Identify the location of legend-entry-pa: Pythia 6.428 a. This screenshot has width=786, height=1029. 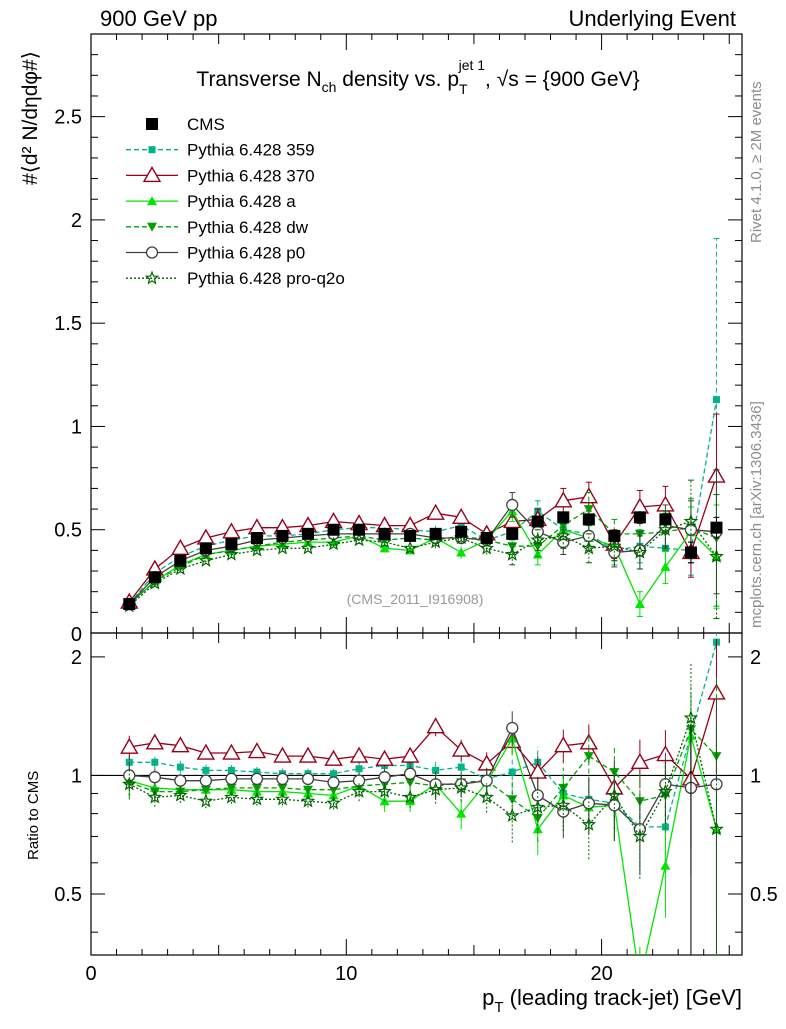
(211, 201).